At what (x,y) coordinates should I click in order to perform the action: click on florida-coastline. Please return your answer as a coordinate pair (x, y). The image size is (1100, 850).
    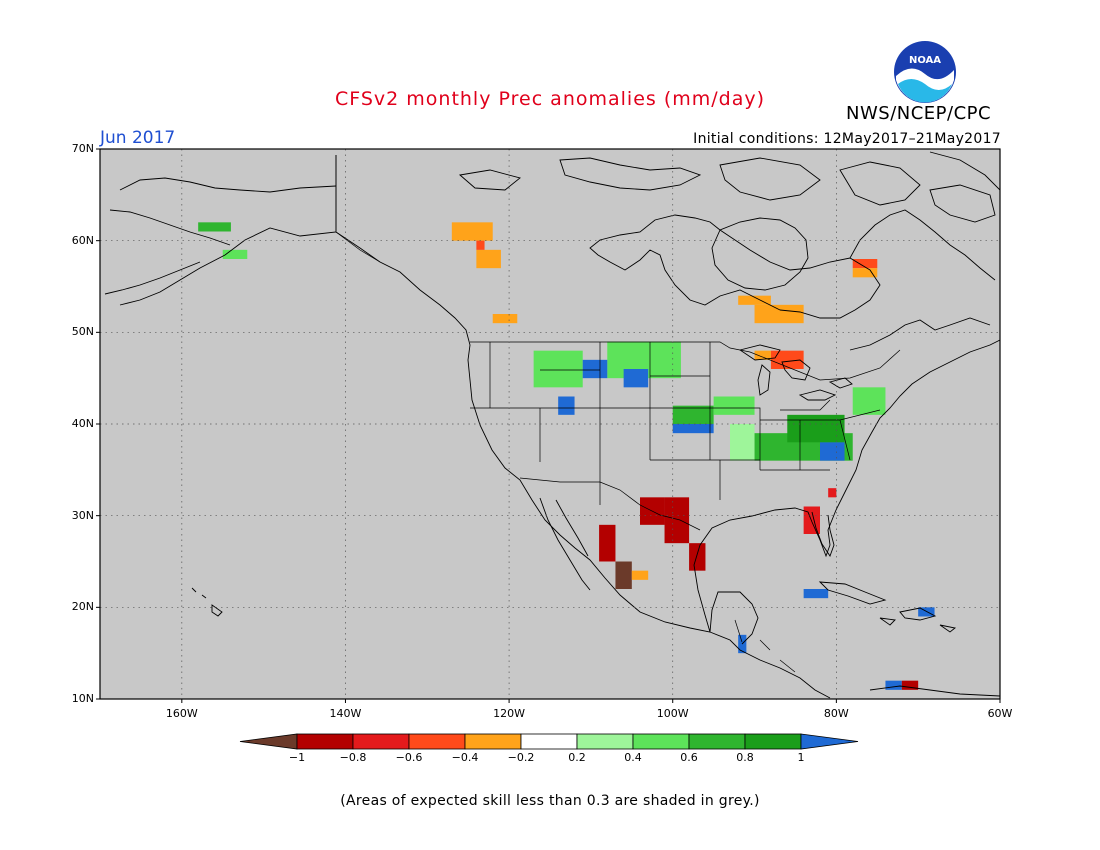
    Looking at the image, I should click on (823, 534).